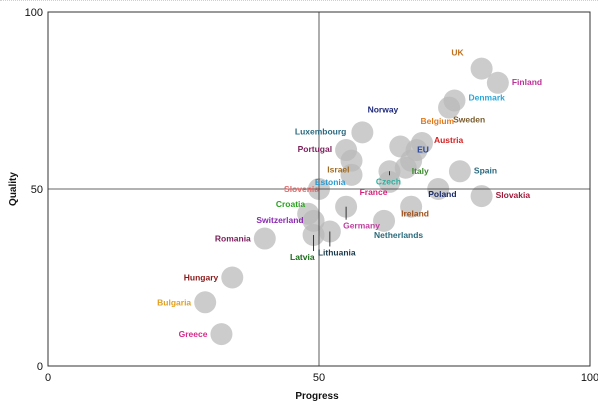 This screenshot has width=598, height=401. I want to click on bubble-greece, so click(221, 334).